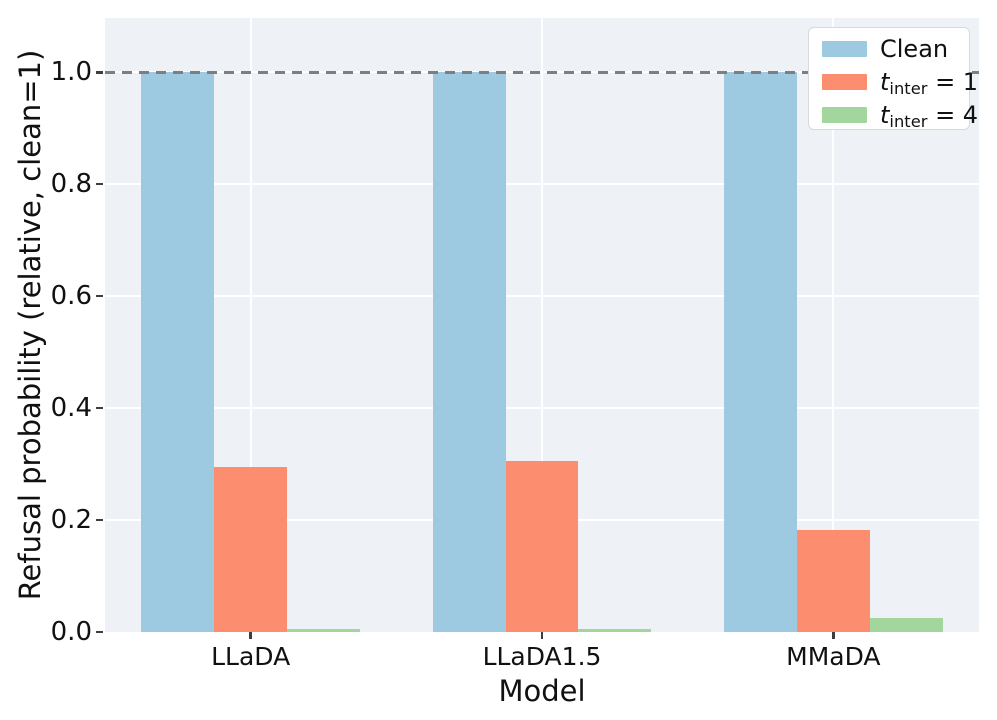 This screenshot has height=720, width=997. What do you see at coordinates (71, 520) in the screenshot?
I see `y-tick-label: 0.2` at bounding box center [71, 520].